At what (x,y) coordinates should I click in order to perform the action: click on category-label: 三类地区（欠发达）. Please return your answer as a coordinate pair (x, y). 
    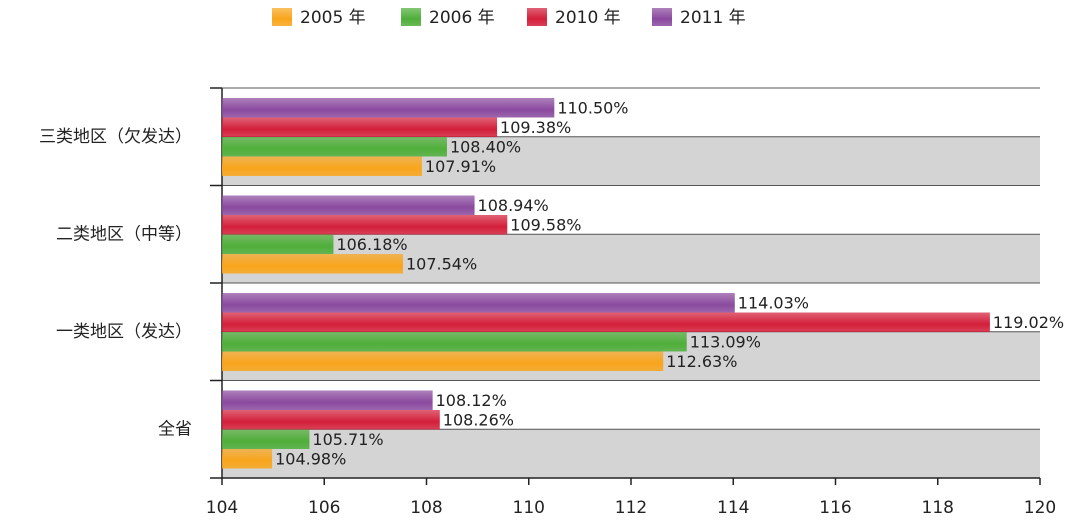
    Looking at the image, I should click on (115, 137).